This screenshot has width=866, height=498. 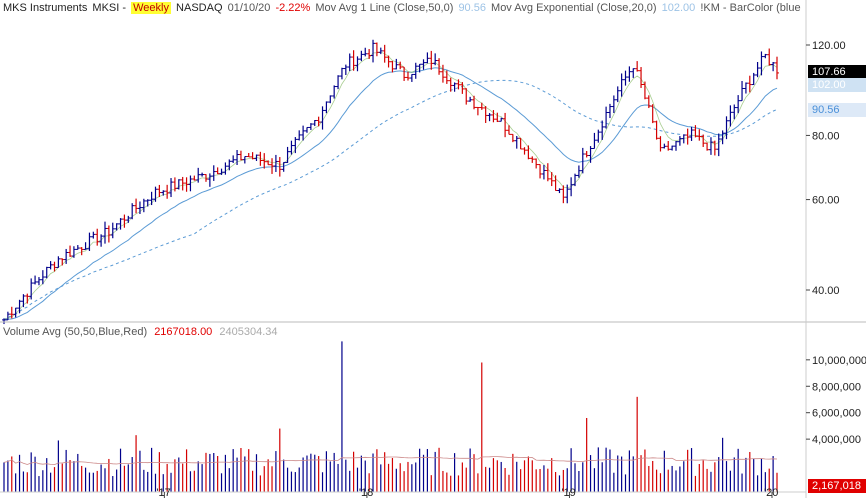 What do you see at coordinates (248, 332) in the screenshot?
I see `volume-avg-value: 2405304.34` at bounding box center [248, 332].